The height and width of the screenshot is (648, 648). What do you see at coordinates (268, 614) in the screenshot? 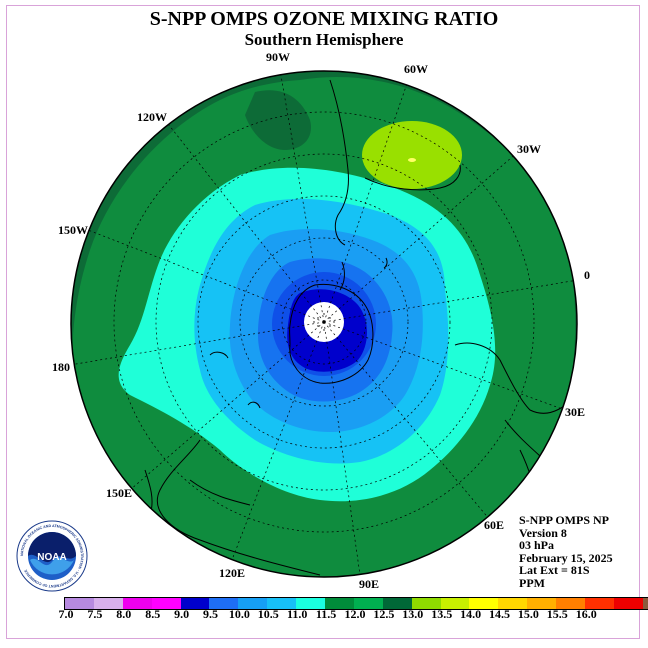
I see `colorbar-tick-label: 10.5` at bounding box center [268, 614].